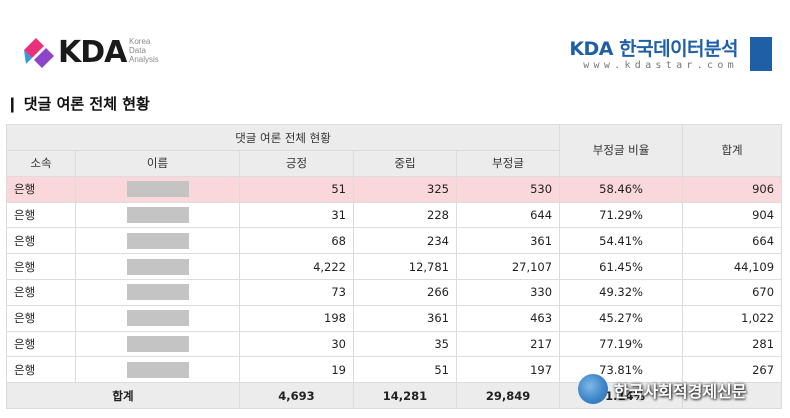 This screenshot has height=418, width=790. Describe the element at coordinates (405, 292) in the screenshot. I see `neutral-cell: 266` at that location.